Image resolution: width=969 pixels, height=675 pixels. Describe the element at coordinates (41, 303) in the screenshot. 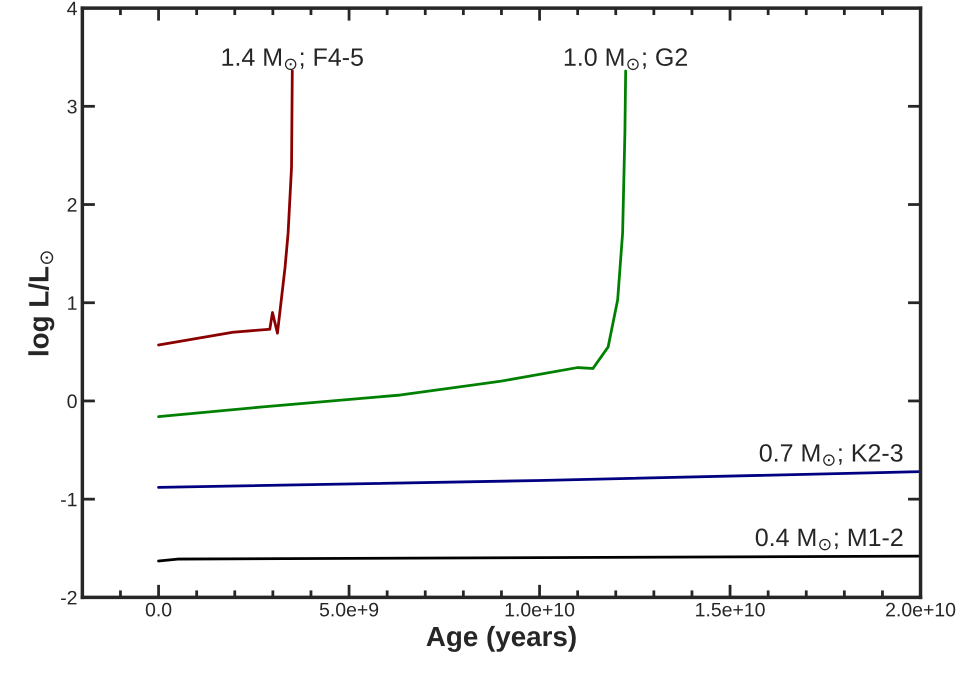

I see `y-axis-title: log L/L$_{⊙}$` at that location.